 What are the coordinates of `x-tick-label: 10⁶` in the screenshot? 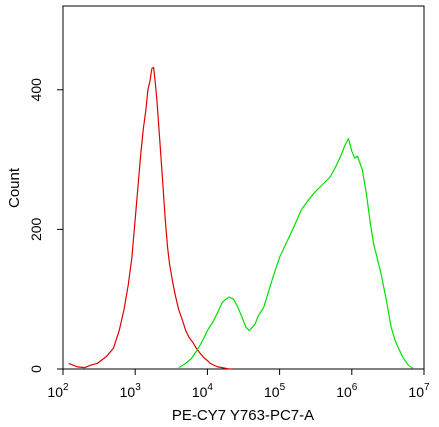 It's located at (347, 391).